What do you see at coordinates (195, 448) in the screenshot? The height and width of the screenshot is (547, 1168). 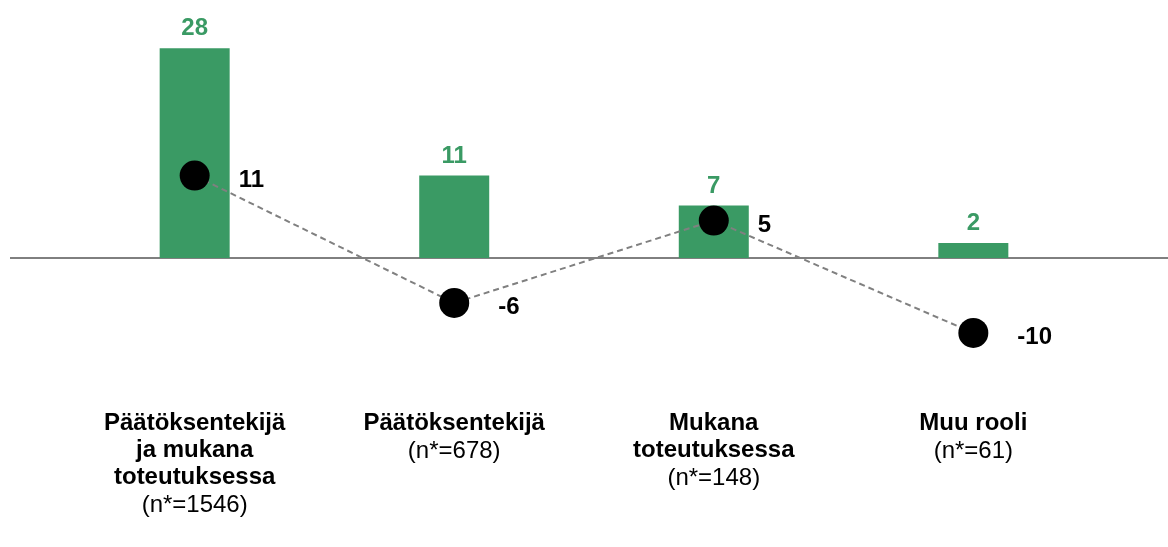 I see `x-tick-label: Päätöksentekijä ja mukana toteutuksessa` at bounding box center [195, 448].